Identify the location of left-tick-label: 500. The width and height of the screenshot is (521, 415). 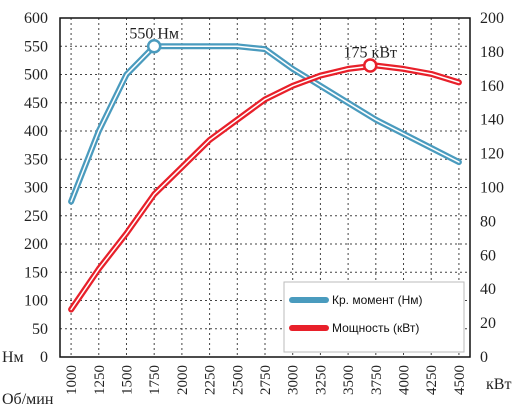
(36, 75).